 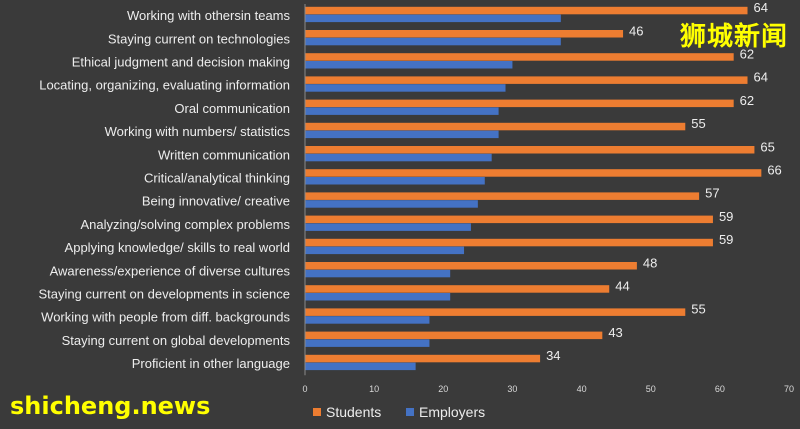 I want to click on students-data-label: 43, so click(x=615, y=332).